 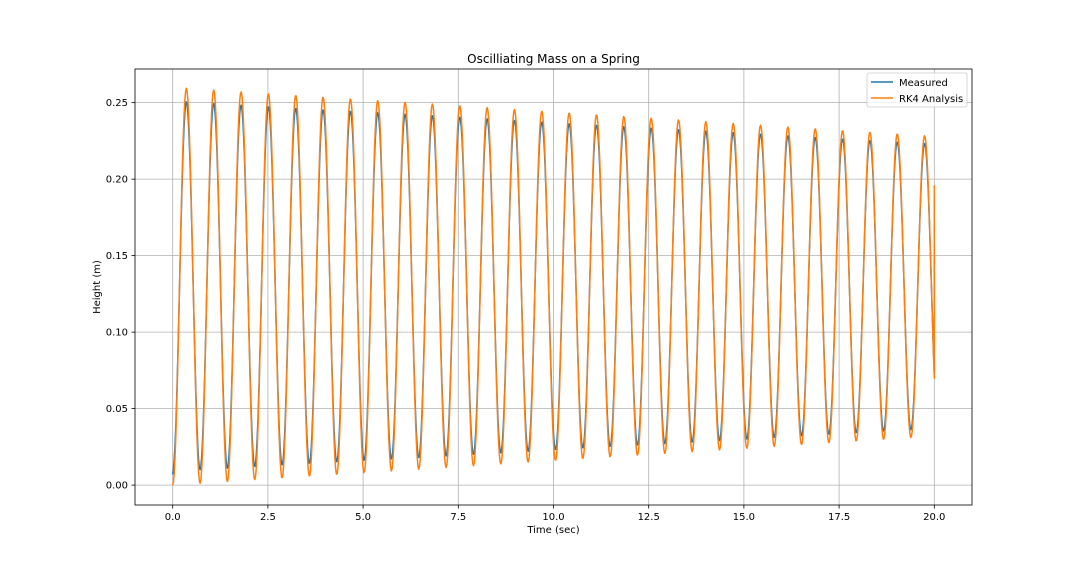 I want to click on y-tick-label: 0.10, so click(x=117, y=333).